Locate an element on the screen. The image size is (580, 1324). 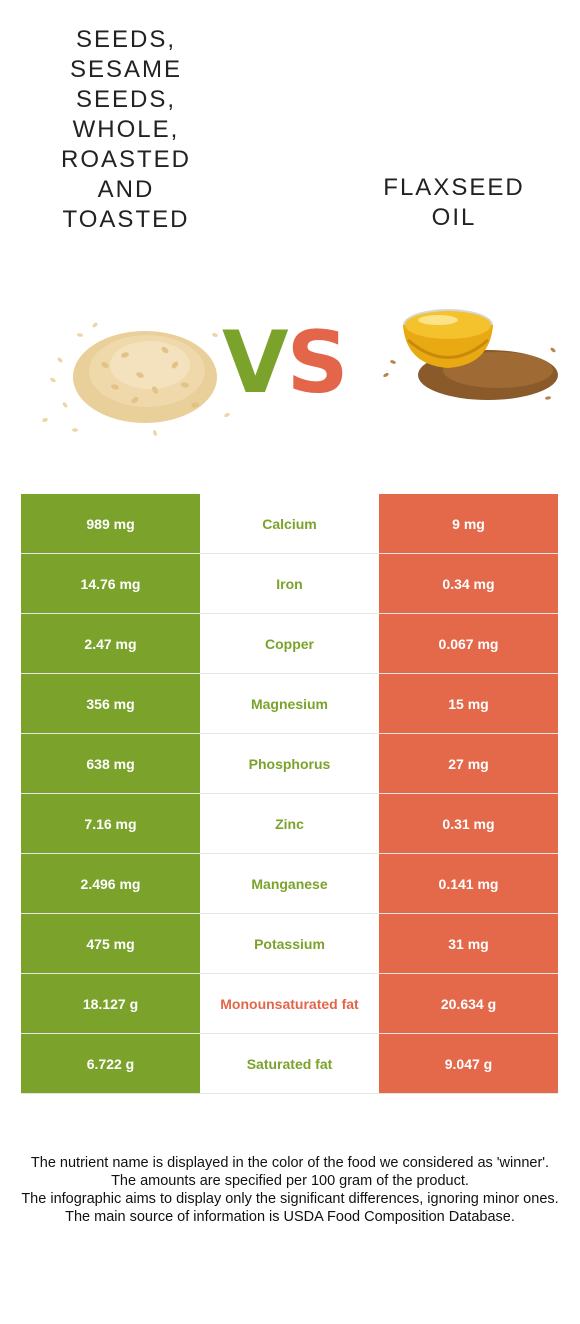
table-row: 2.496 mg Manganese 0.141 mg is located at coordinates (289, 883).